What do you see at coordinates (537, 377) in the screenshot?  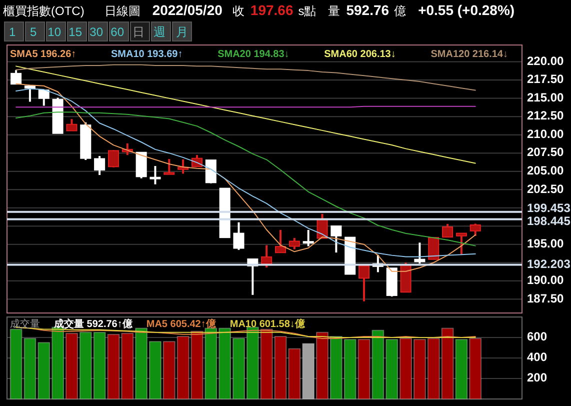 I see `y-tick-label: 200` at bounding box center [537, 377].